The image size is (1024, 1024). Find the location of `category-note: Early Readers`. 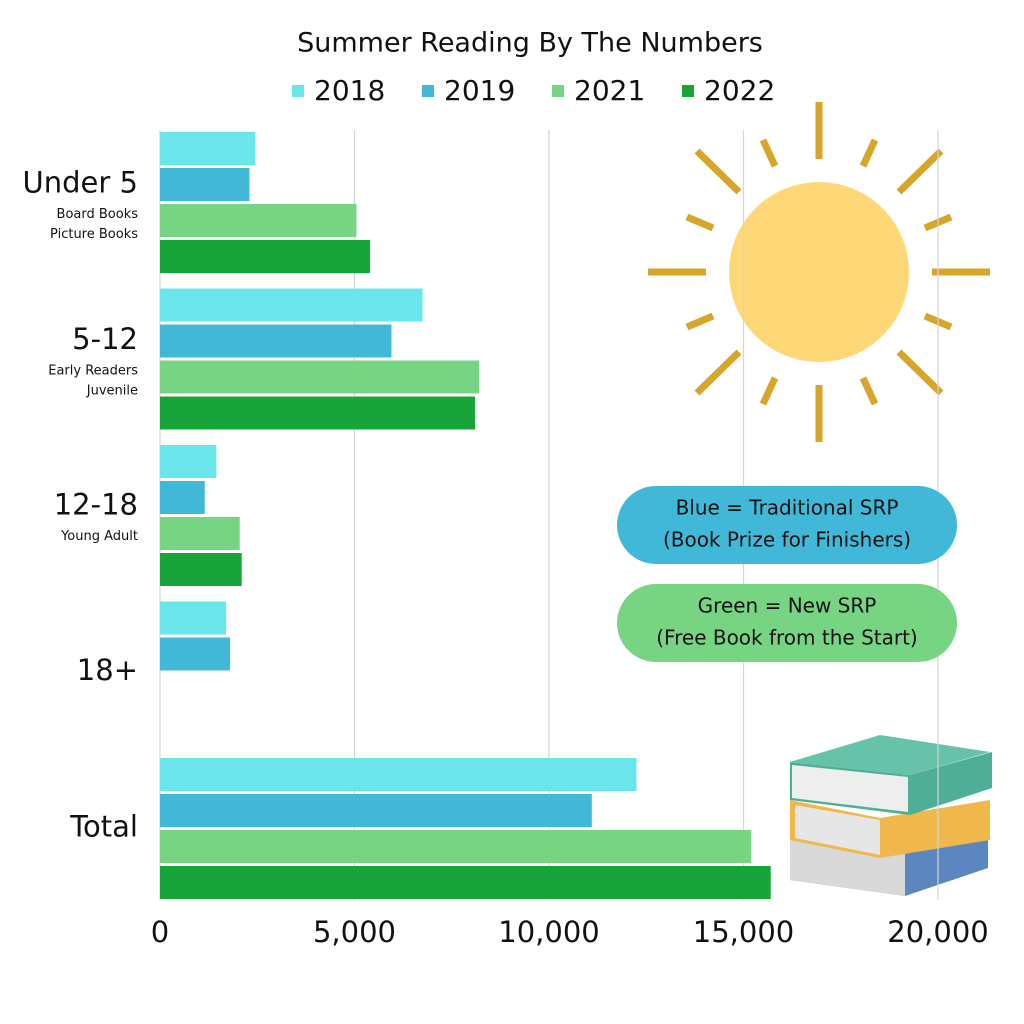

category-note: Early Readers is located at coordinates (93, 371).